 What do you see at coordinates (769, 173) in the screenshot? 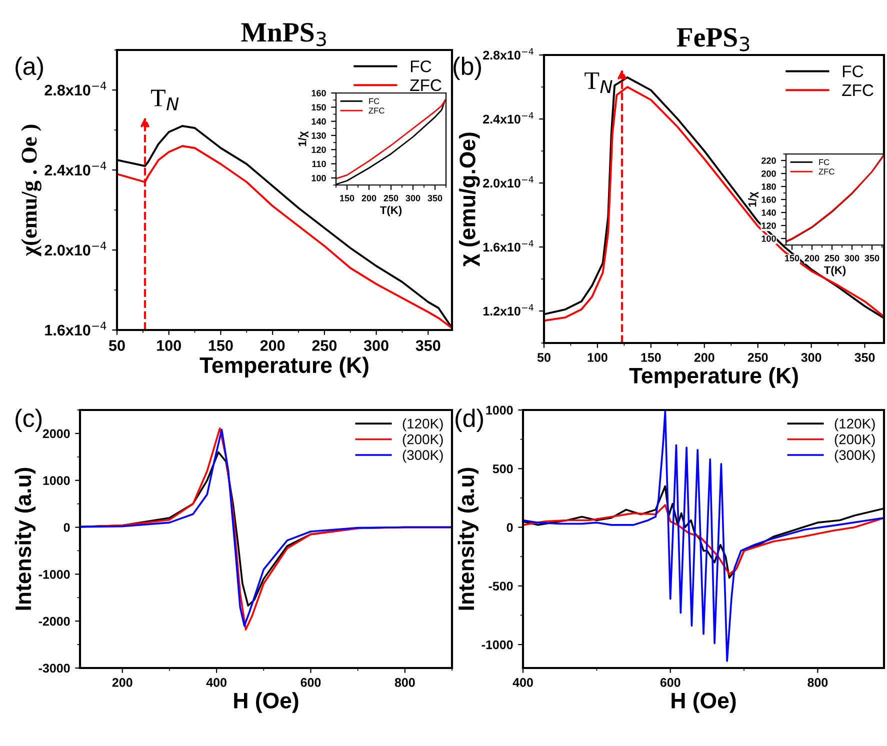
I see `y-tick-label: 200` at bounding box center [769, 173].